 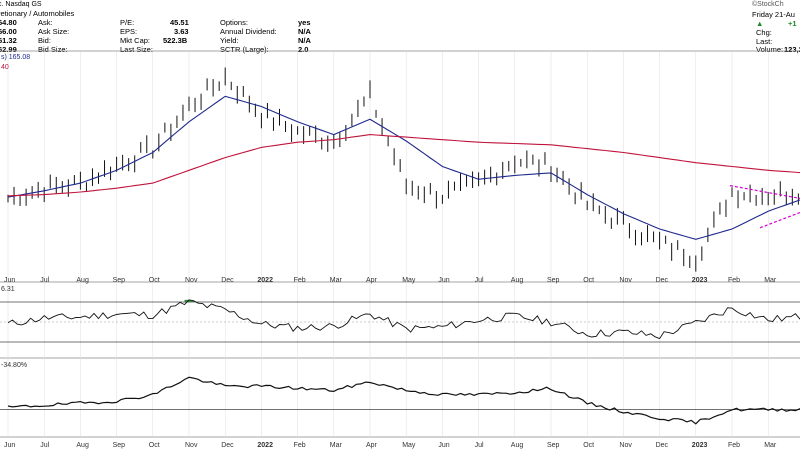 What do you see at coordinates (127, 22) in the screenshot?
I see `pe-label: P/E:` at bounding box center [127, 22].